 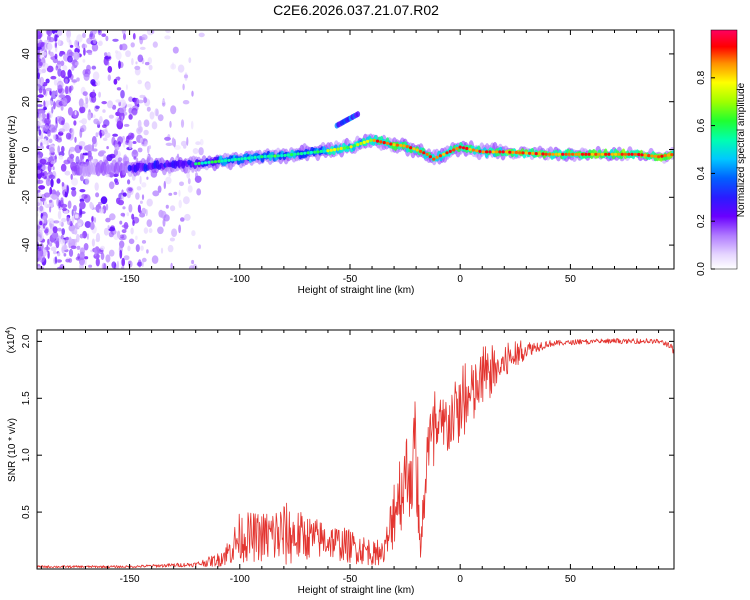 I want to click on y-tick-label: 0.5, so click(x=26, y=512).